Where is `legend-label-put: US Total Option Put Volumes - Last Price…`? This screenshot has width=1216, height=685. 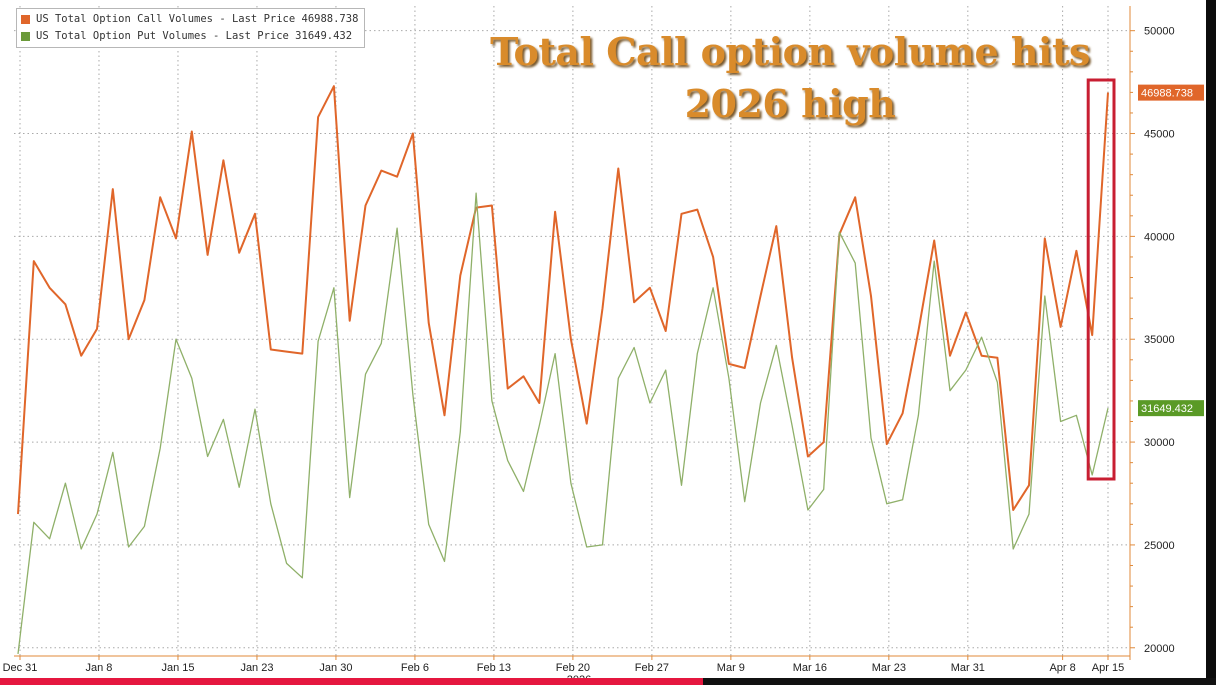
legend-label-put: US Total Option Put Volumes - Last Price… is located at coordinates (194, 36).